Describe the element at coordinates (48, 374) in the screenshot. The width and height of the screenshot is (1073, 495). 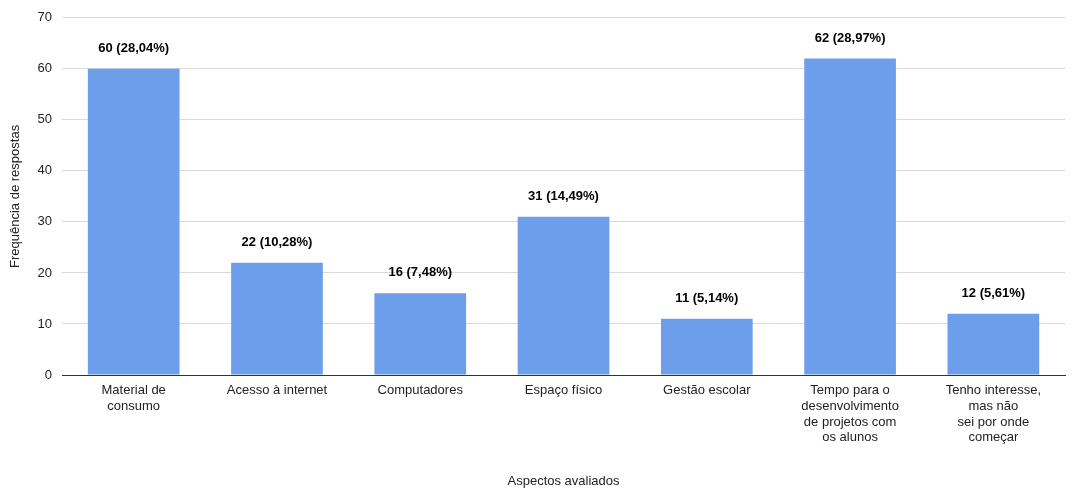
I see `y-tick-label: 0` at that location.